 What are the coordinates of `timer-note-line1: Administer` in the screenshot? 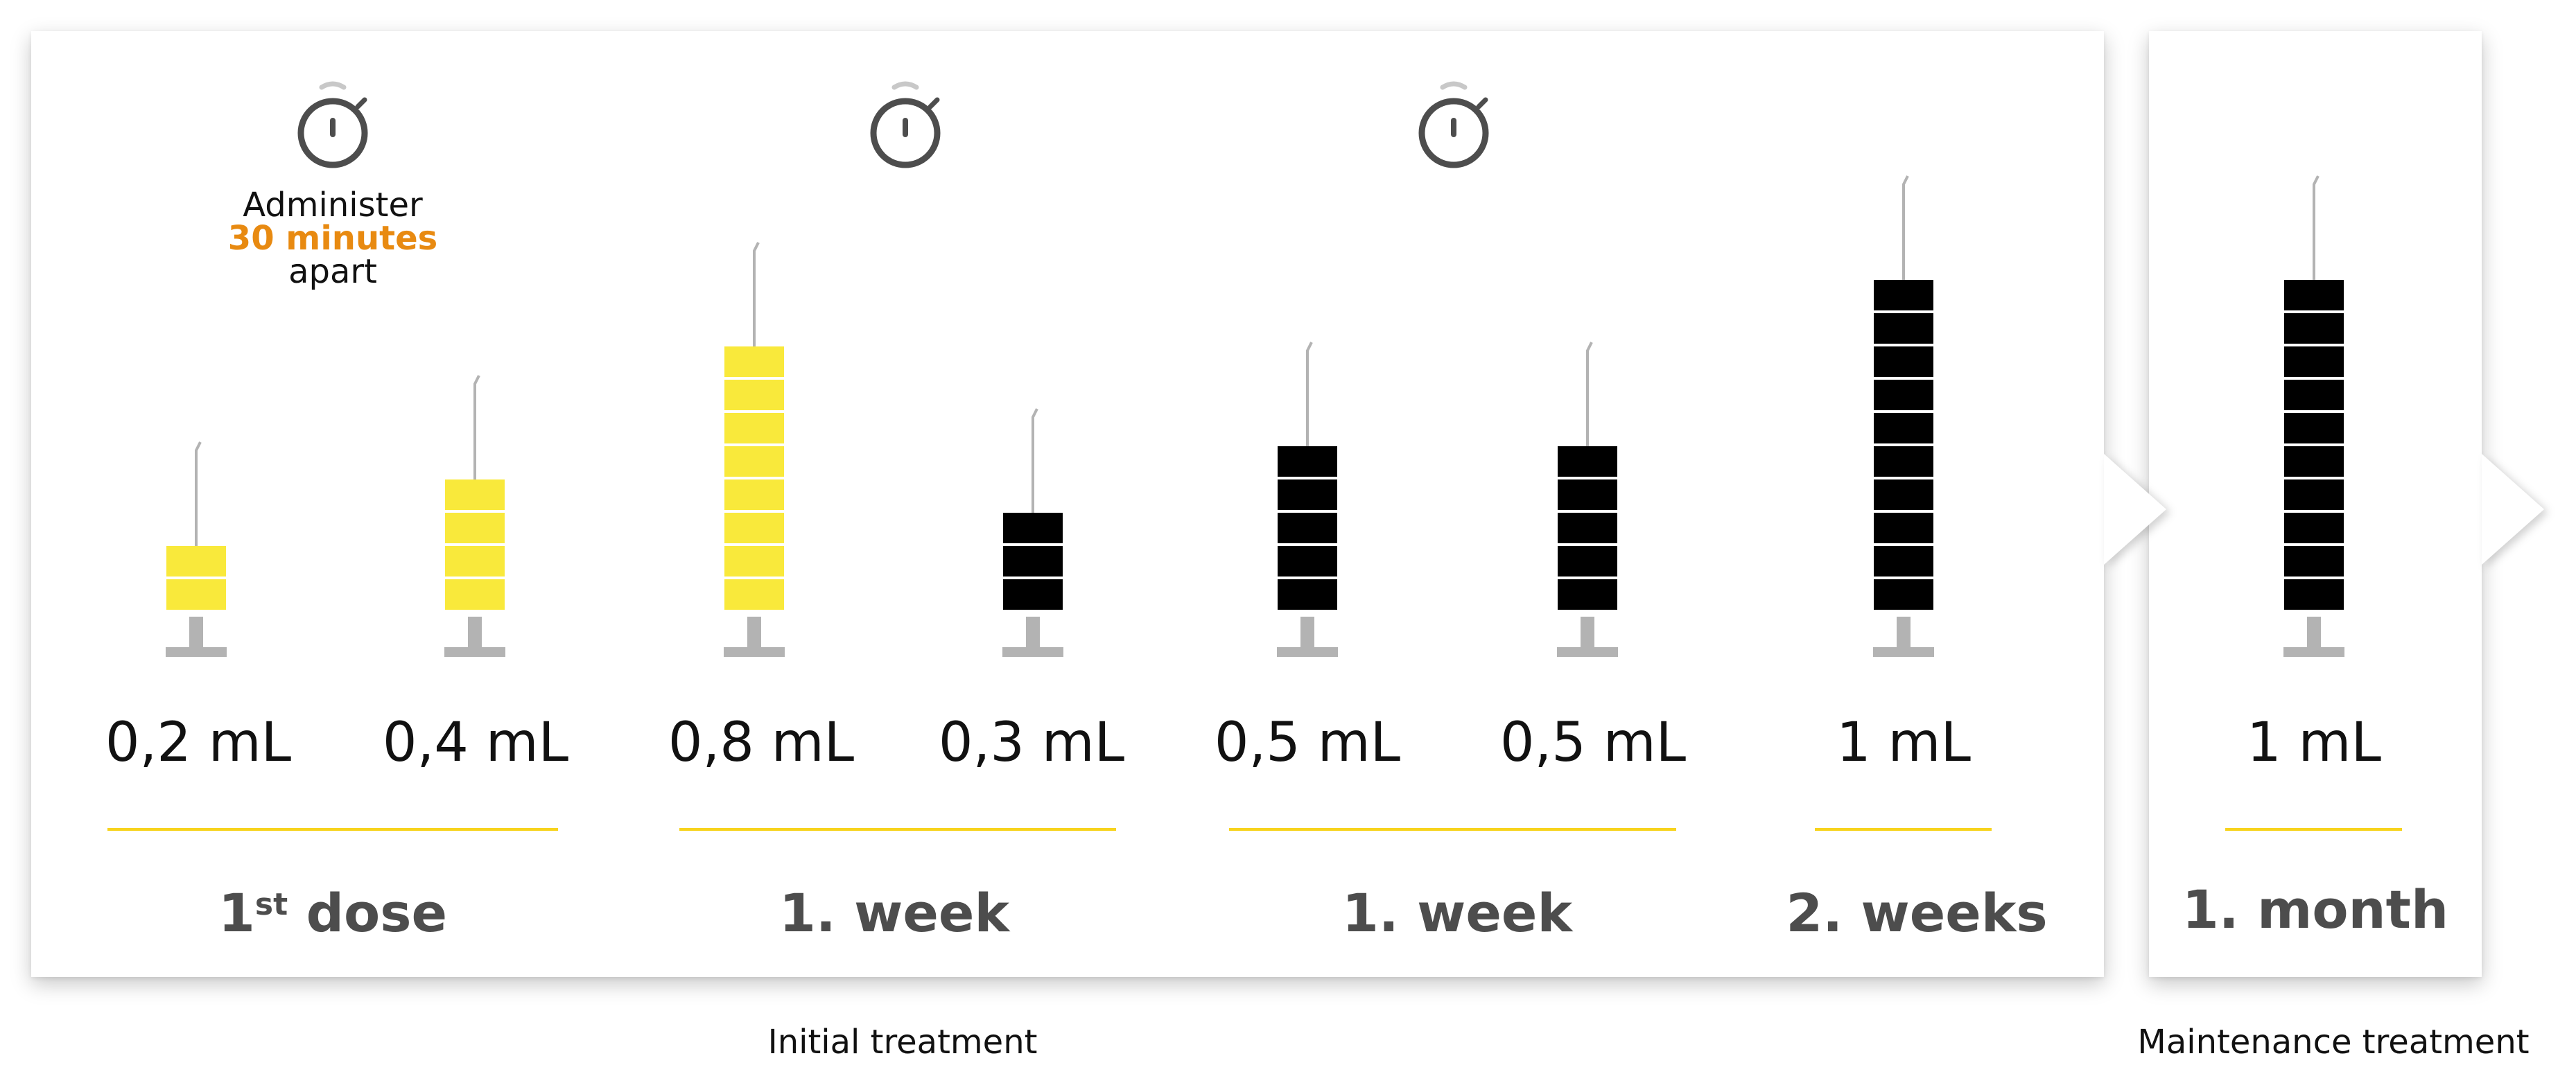 It's located at (333, 205).